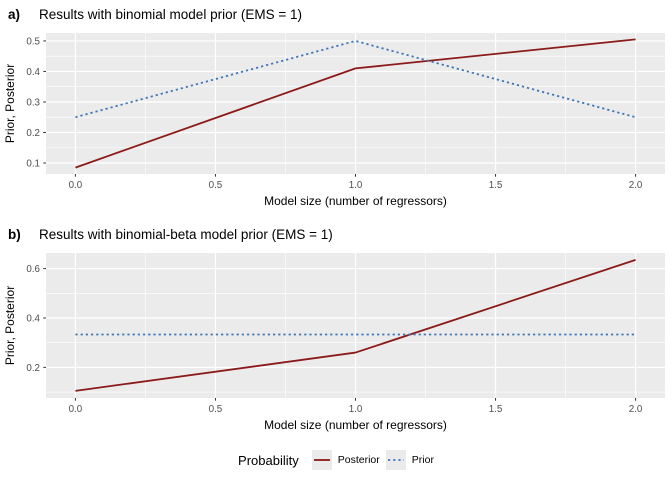 The width and height of the screenshot is (672, 480). I want to click on legend-entry-posterior: Posterior, so click(345, 460).